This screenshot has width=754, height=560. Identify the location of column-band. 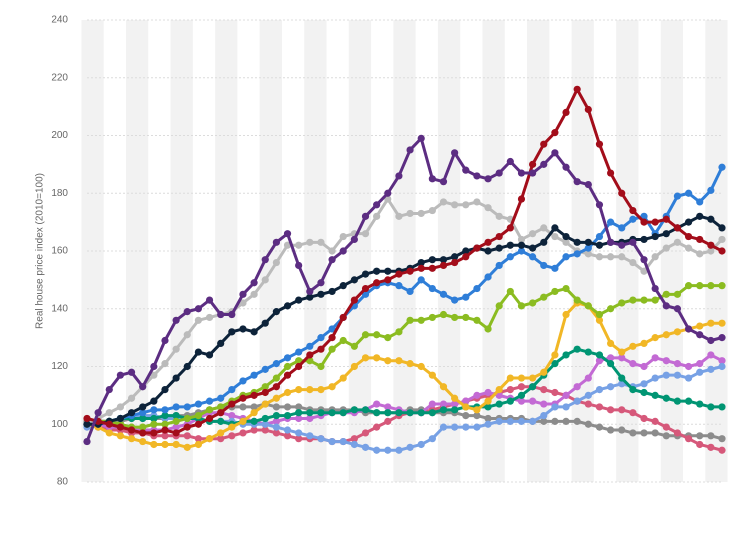
(181, 251).